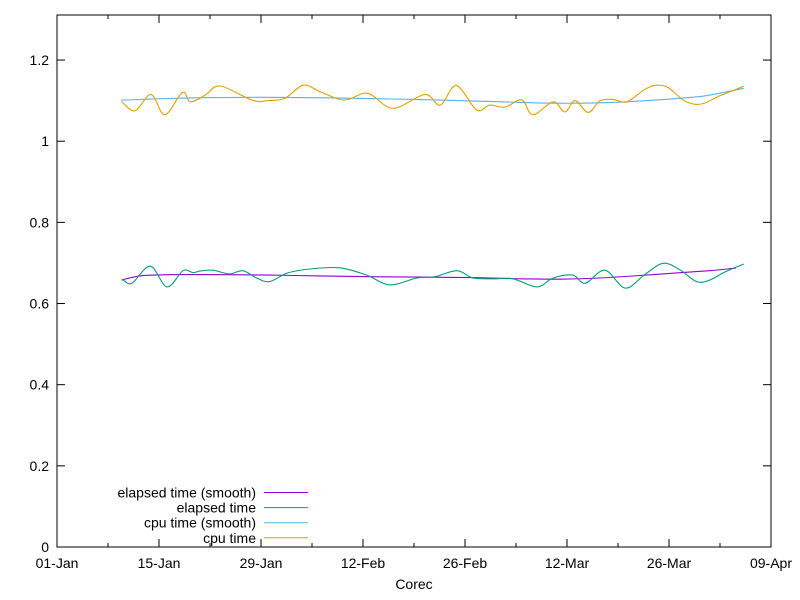  I want to click on series-line-elapsed-time-smooth, so click(428, 274).